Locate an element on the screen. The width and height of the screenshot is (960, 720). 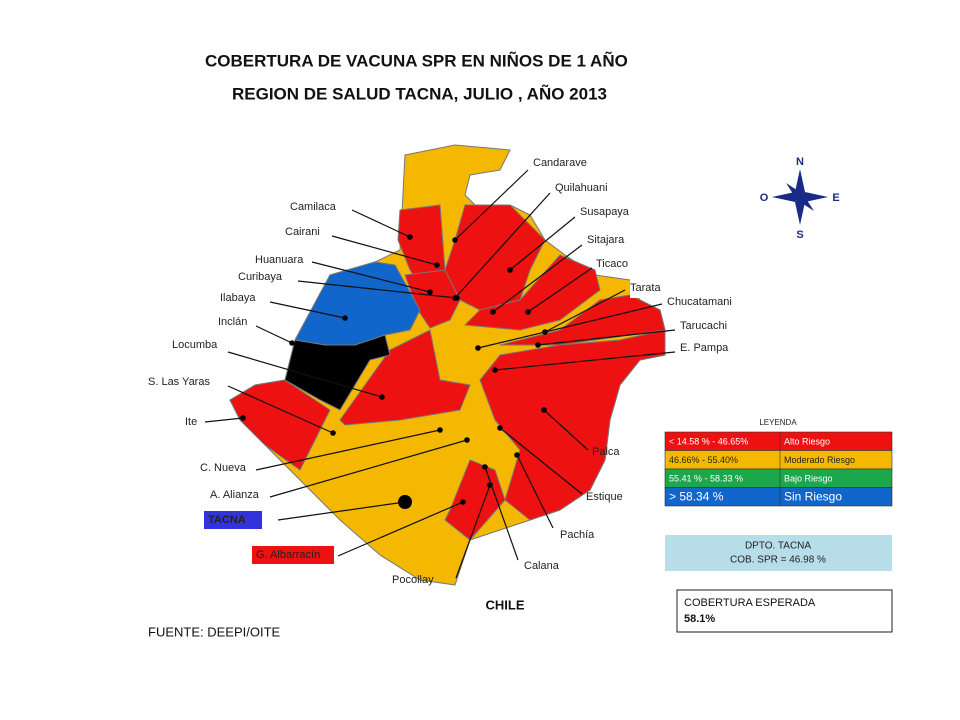
compass: N S E O is located at coordinates (800, 198).